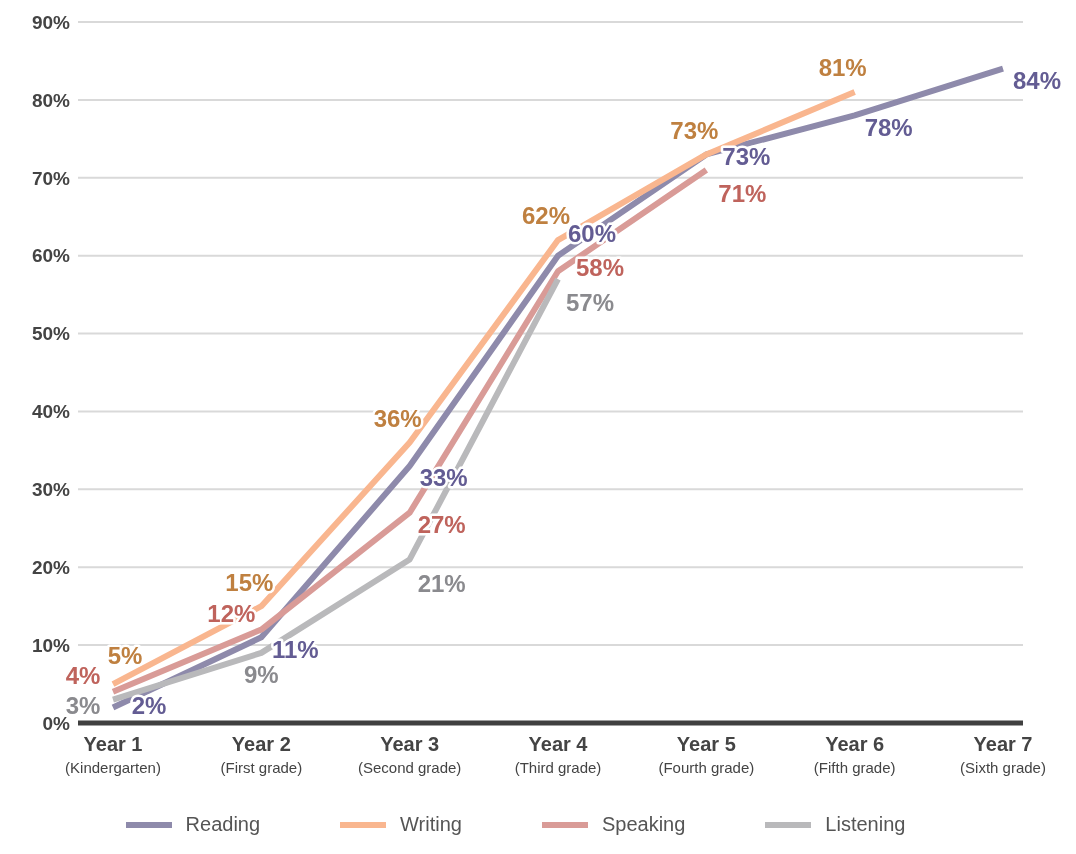 This screenshot has height=854, width=1076. What do you see at coordinates (51, 567) in the screenshot?
I see `y-tick-label: 20%` at bounding box center [51, 567].